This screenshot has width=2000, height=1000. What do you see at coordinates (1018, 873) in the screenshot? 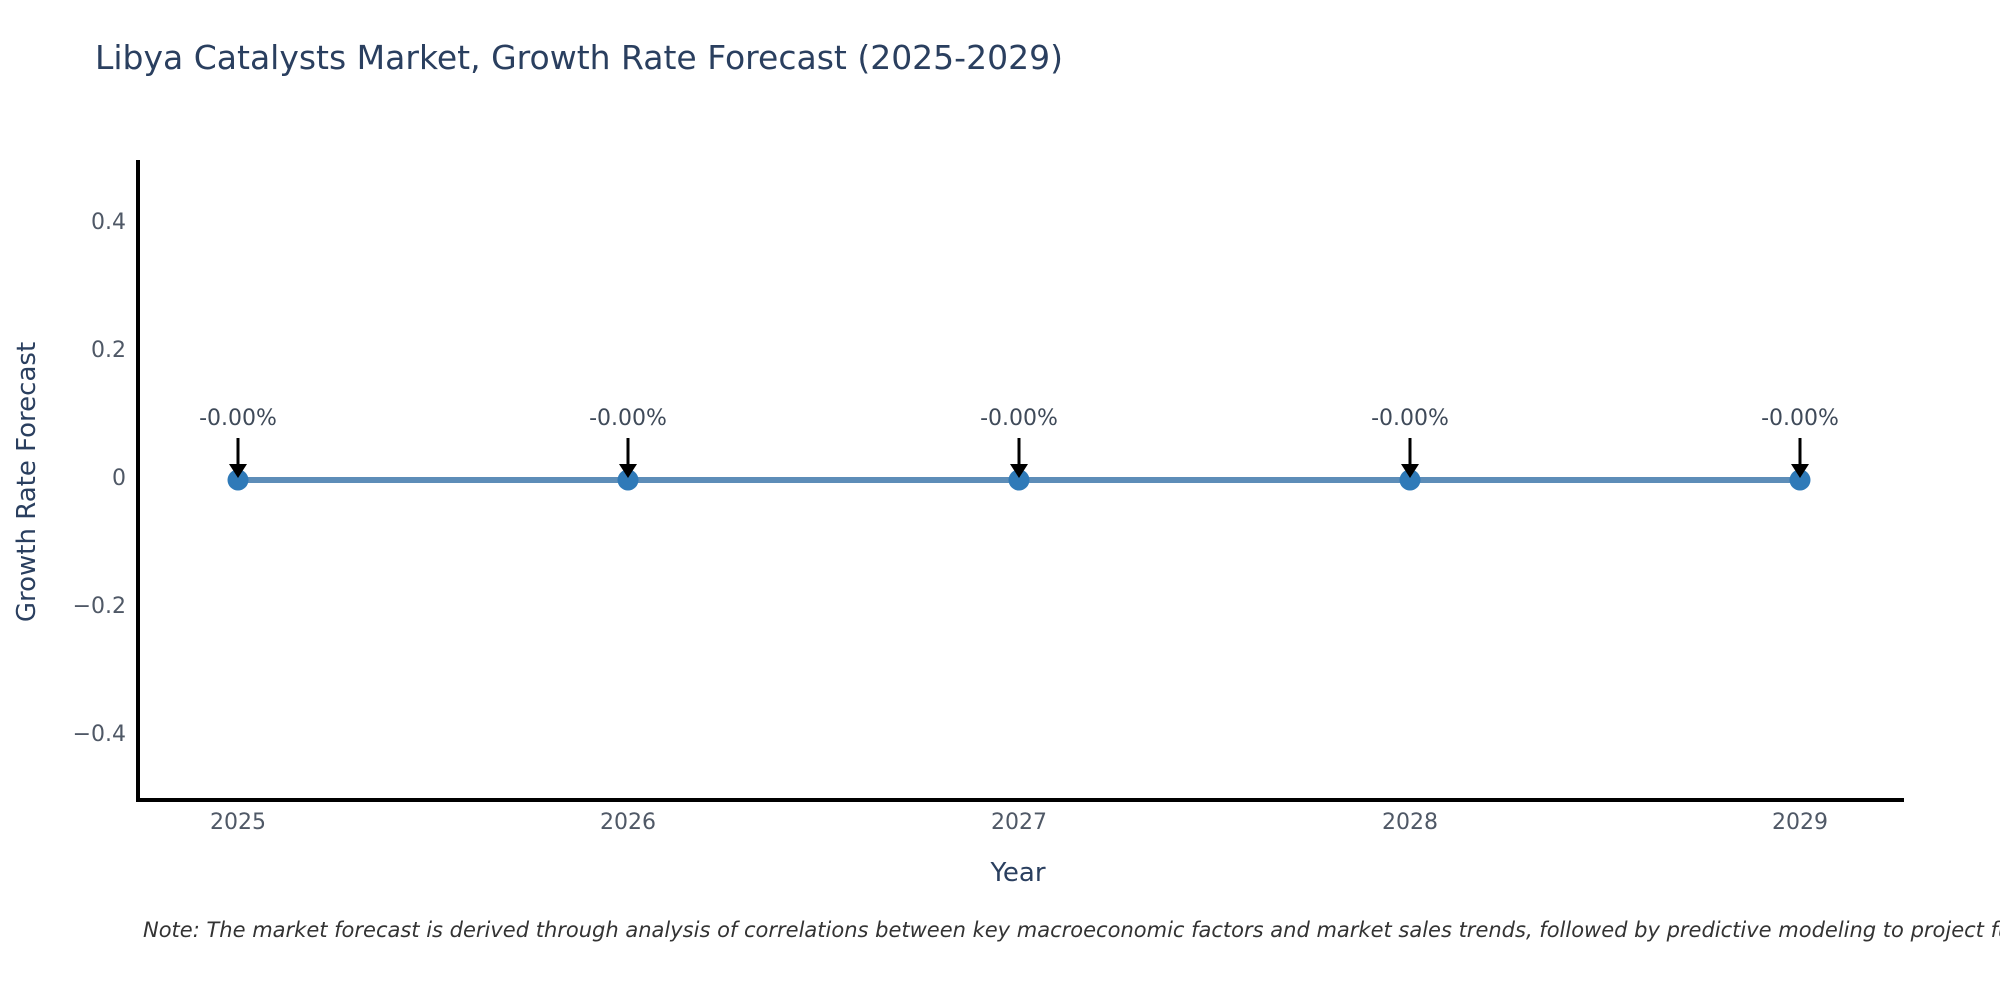
I see `x-axis-title: Year` at bounding box center [1018, 873].